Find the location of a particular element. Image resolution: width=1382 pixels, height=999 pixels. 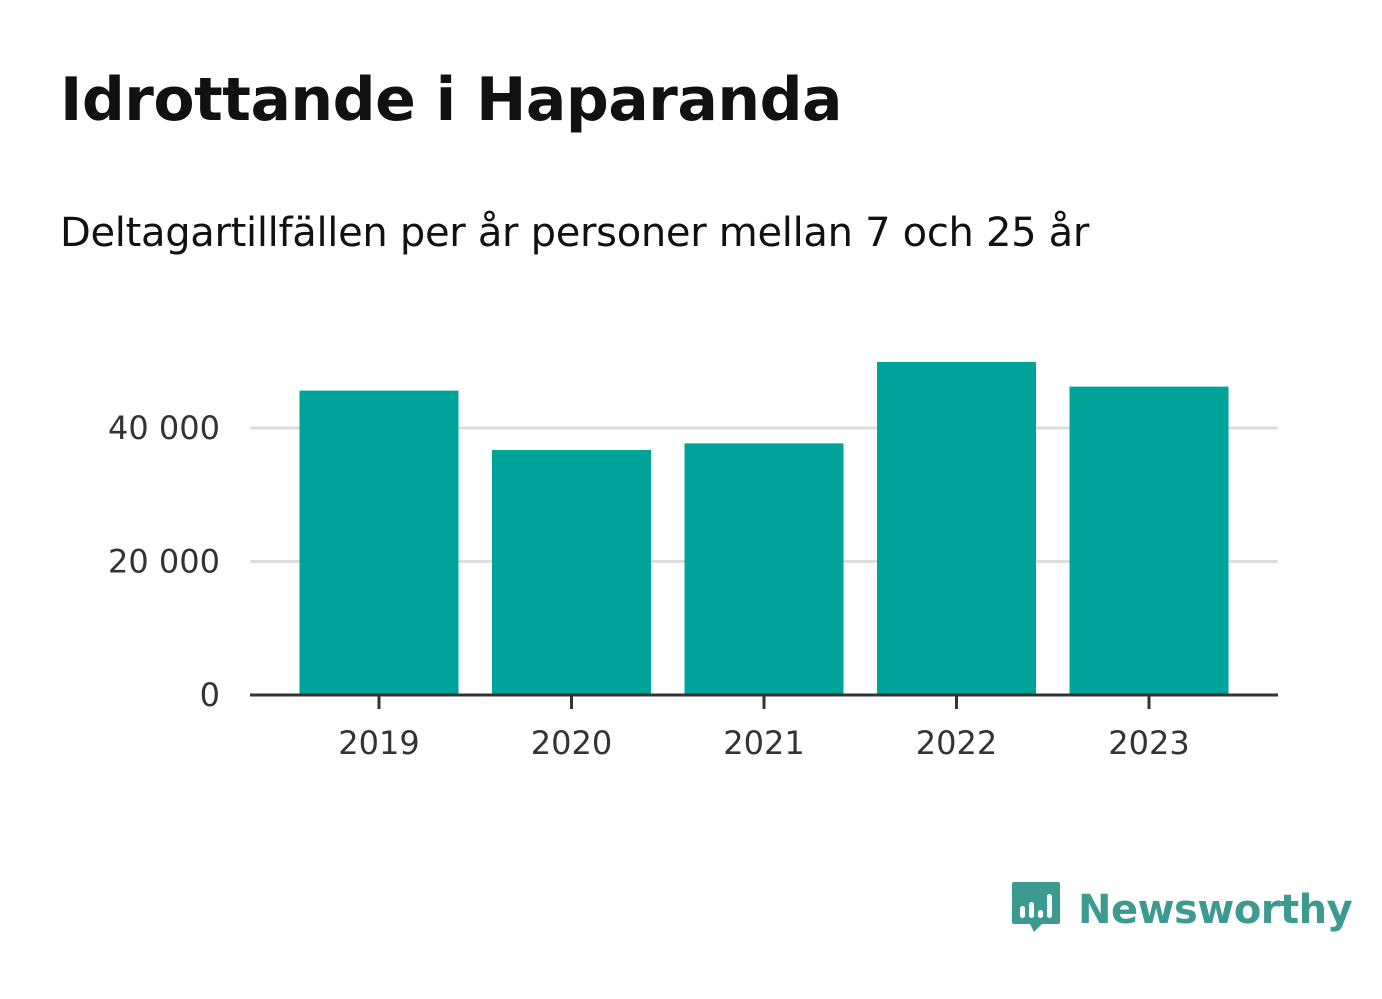

bar-2023 is located at coordinates (1149, 540).